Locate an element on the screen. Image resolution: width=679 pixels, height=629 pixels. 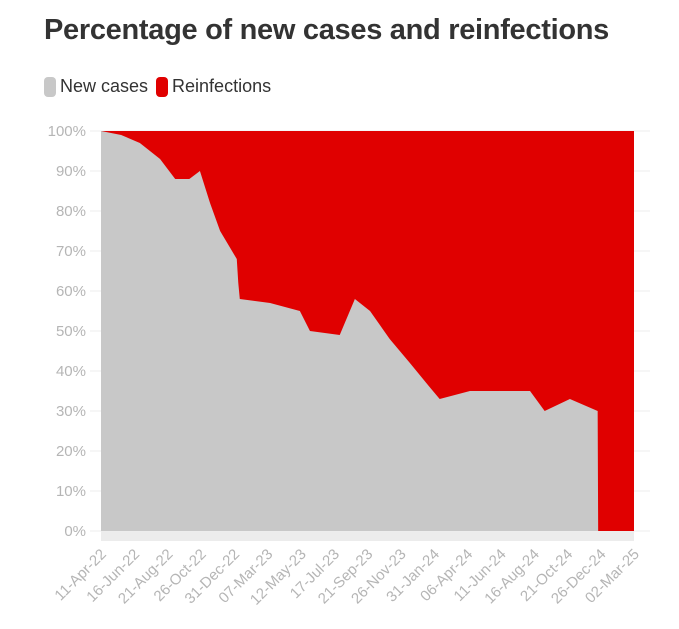
y-tick-label: 60% is located at coordinates (71, 291).